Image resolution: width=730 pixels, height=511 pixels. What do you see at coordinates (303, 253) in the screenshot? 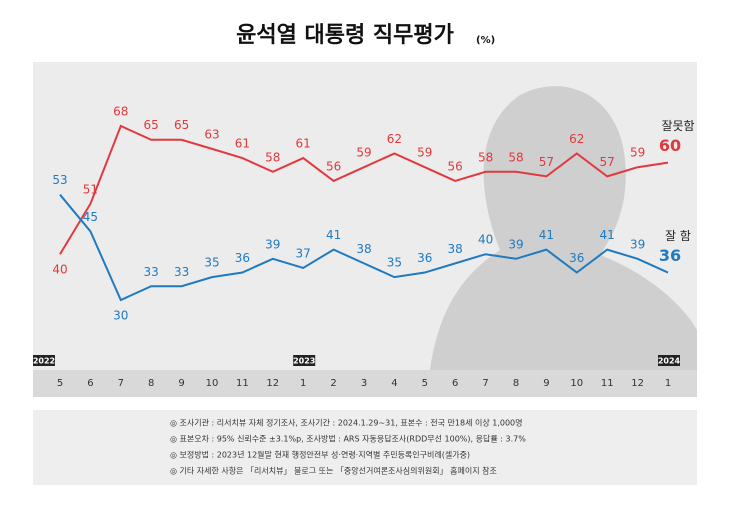
I see `data-label: 37` at bounding box center [303, 253].